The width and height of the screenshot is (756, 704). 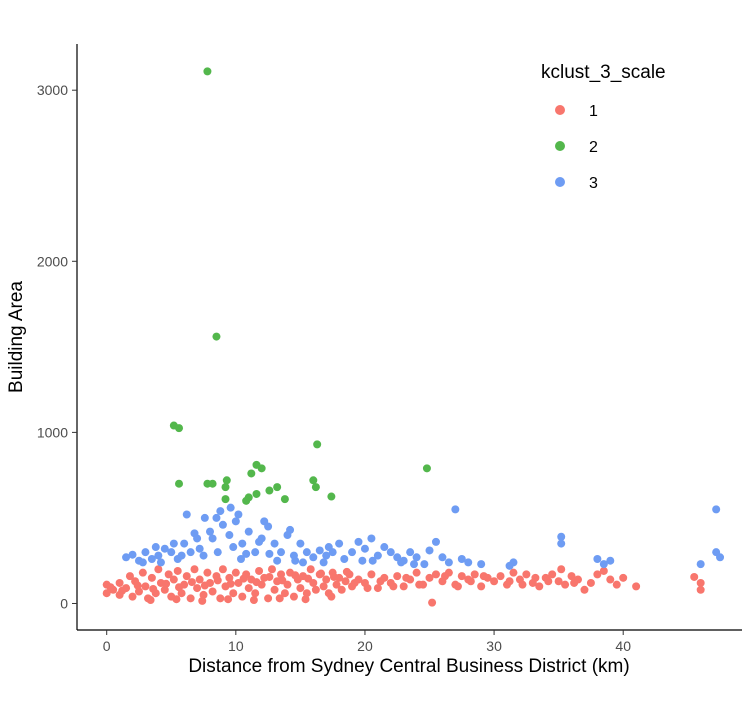 I want to click on y-tick-label: 1000, so click(x=52, y=432).